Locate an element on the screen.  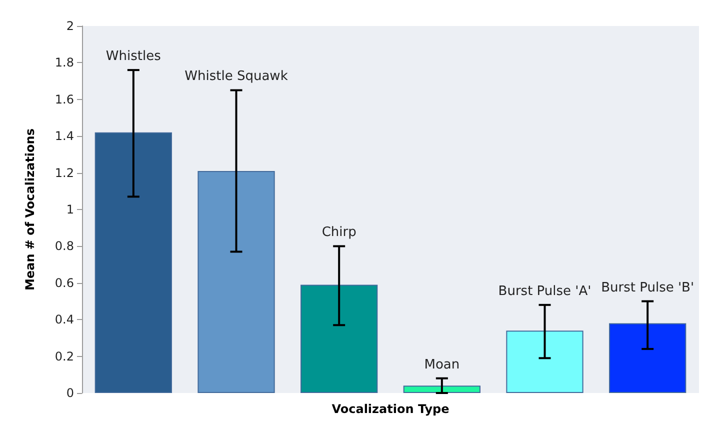
x-tick-label: Burst Pulse 'B' is located at coordinates (647, 288).